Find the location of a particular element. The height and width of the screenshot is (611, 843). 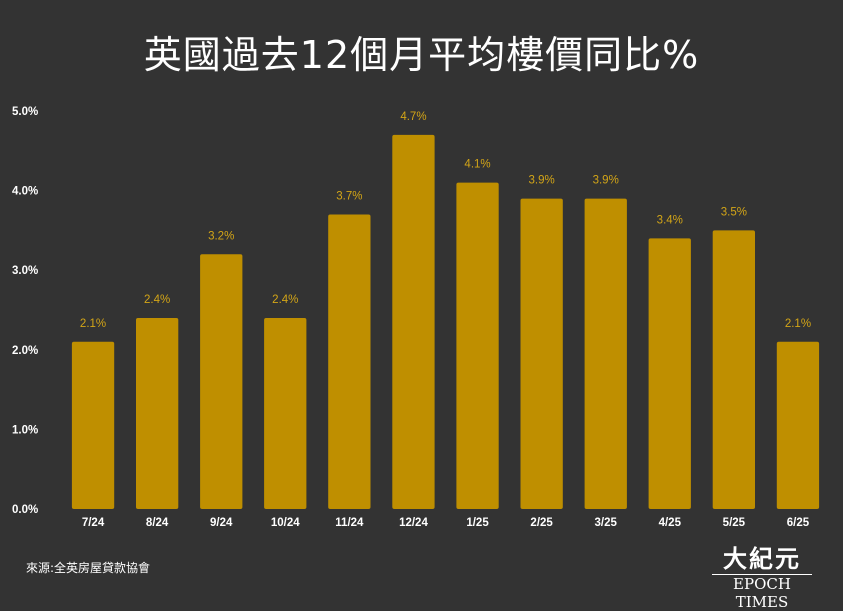

y-tick-label: 2.0% is located at coordinates (25, 351).